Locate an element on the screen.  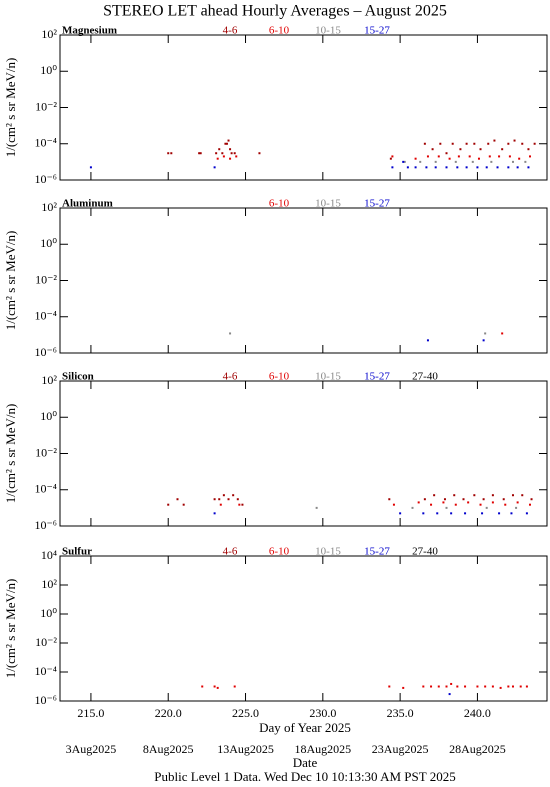
date-axis-label: Date is located at coordinates (305, 762).